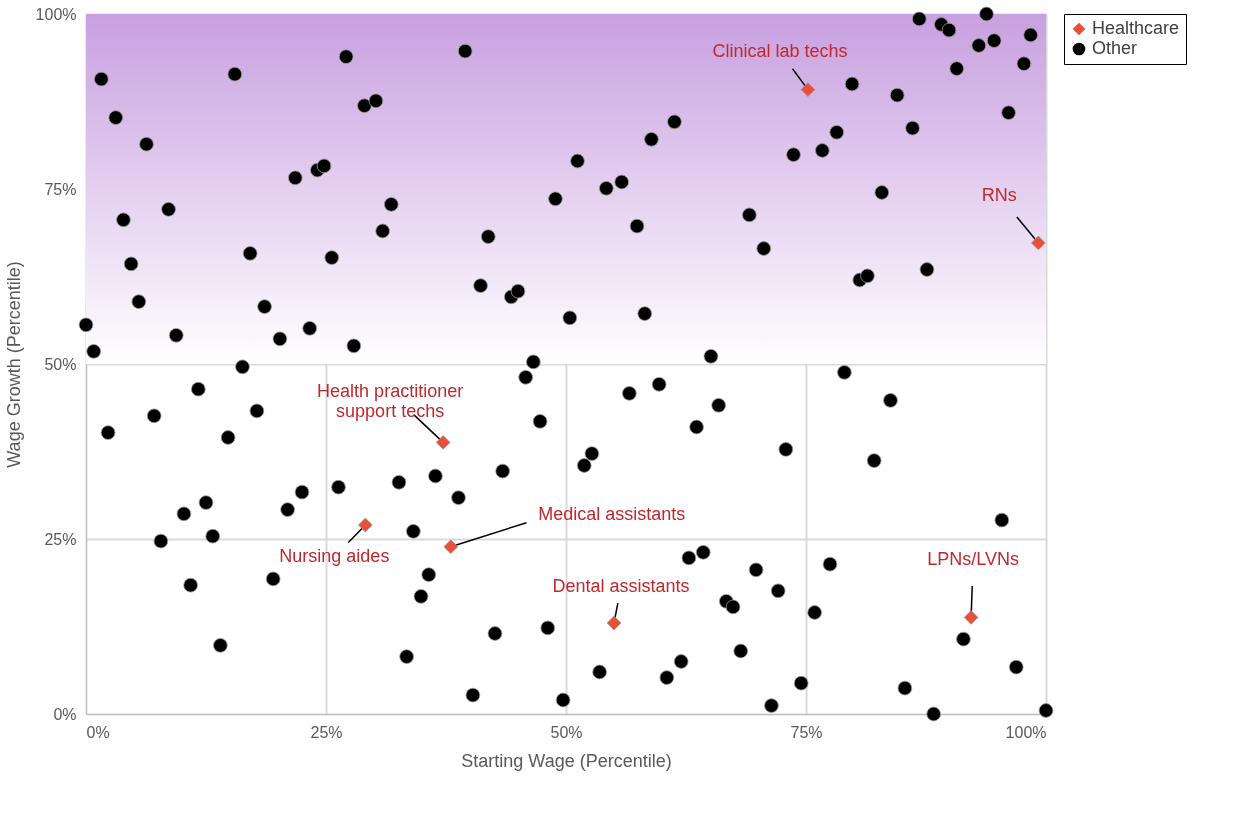 This screenshot has height=834, width=1241. What do you see at coordinates (612, 513) in the screenshot?
I see `annotation: Medical assistants` at bounding box center [612, 513].